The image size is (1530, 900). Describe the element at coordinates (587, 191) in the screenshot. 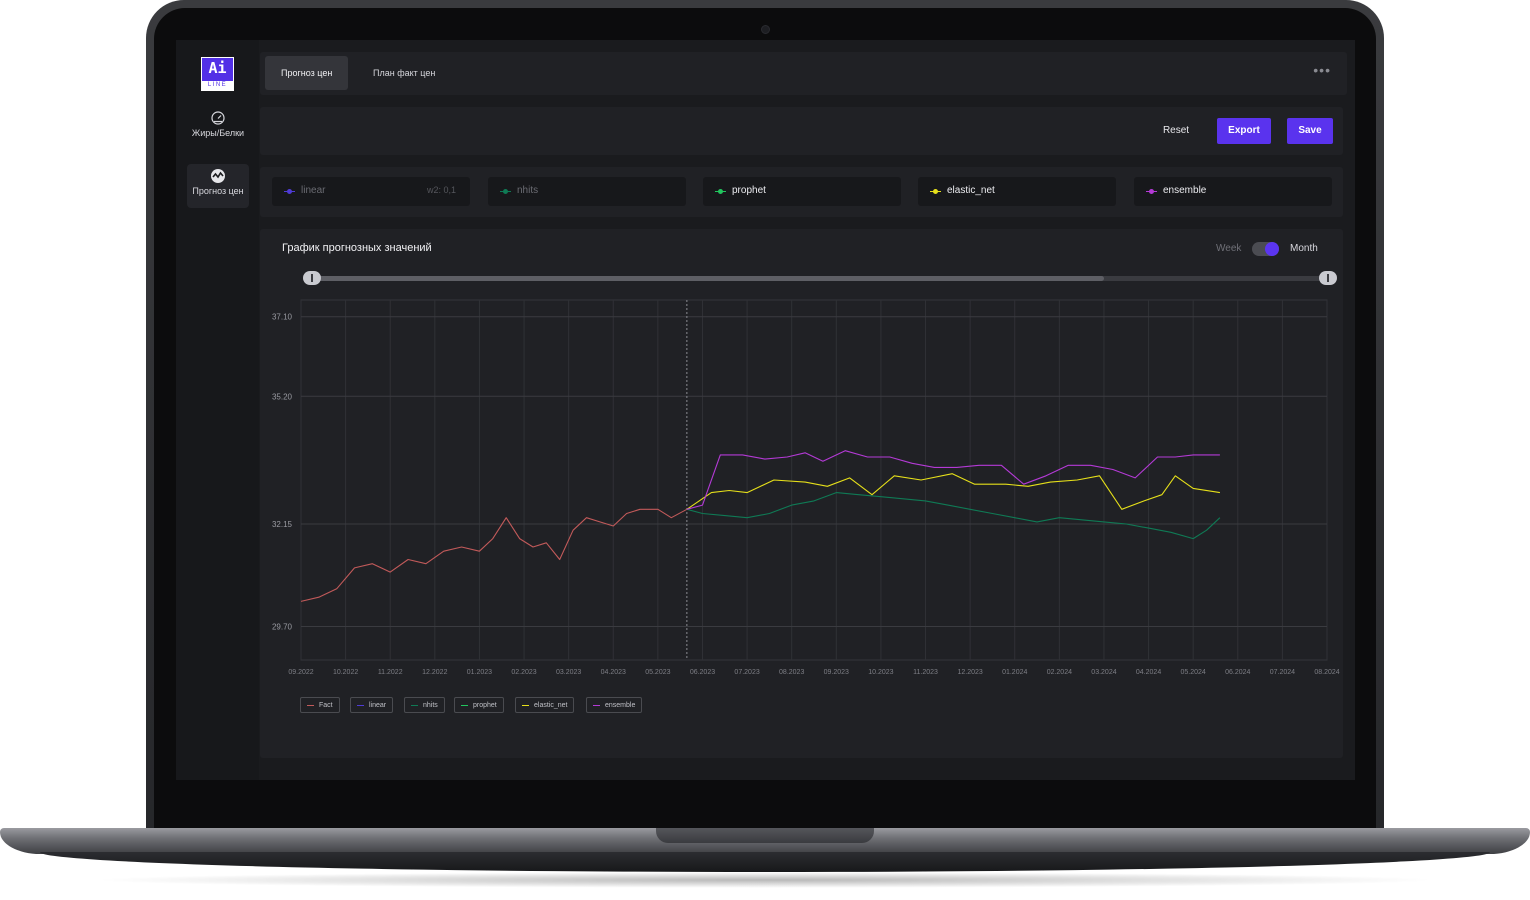

I see `model-chip-nhits: nhits` at that location.